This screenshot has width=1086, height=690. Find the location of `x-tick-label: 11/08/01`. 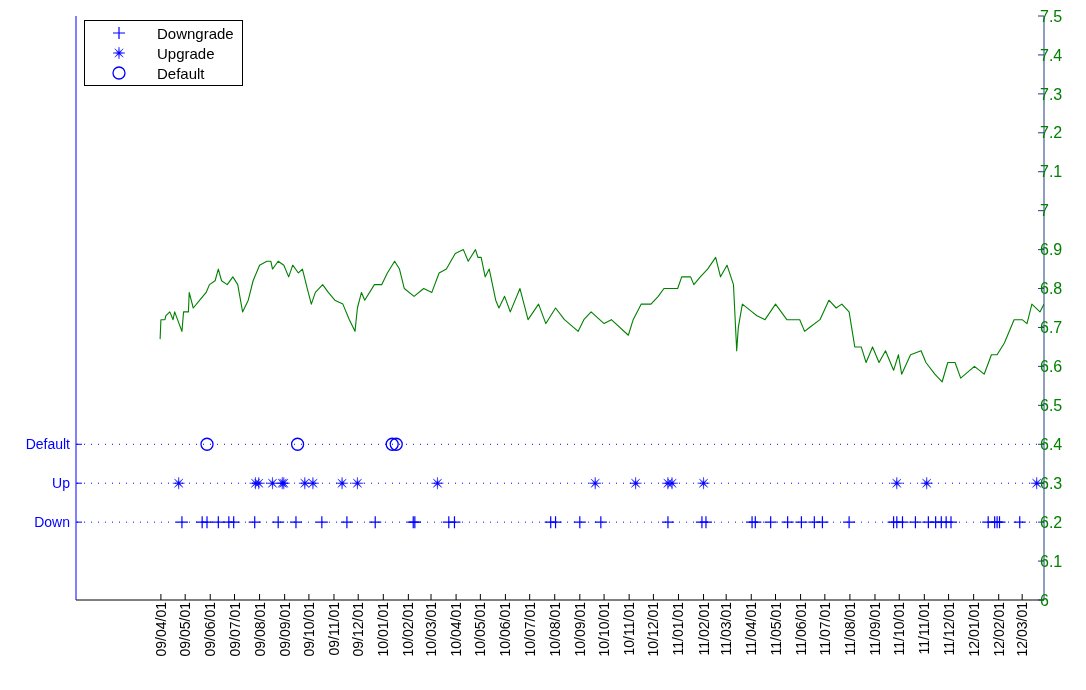

x-tick-label: 11/08/01 is located at coordinates (849, 628).